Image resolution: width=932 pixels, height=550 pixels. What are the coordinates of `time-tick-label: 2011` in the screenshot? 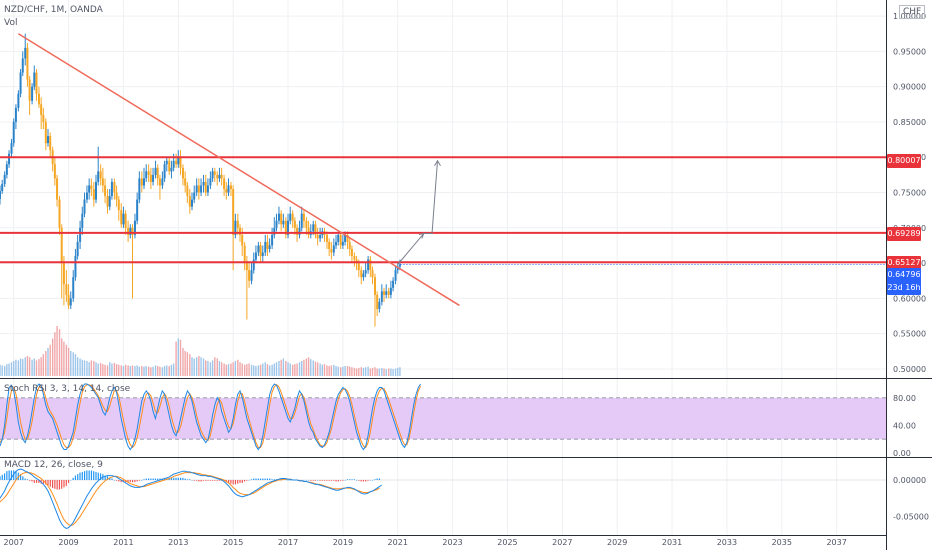 It's located at (123, 542).